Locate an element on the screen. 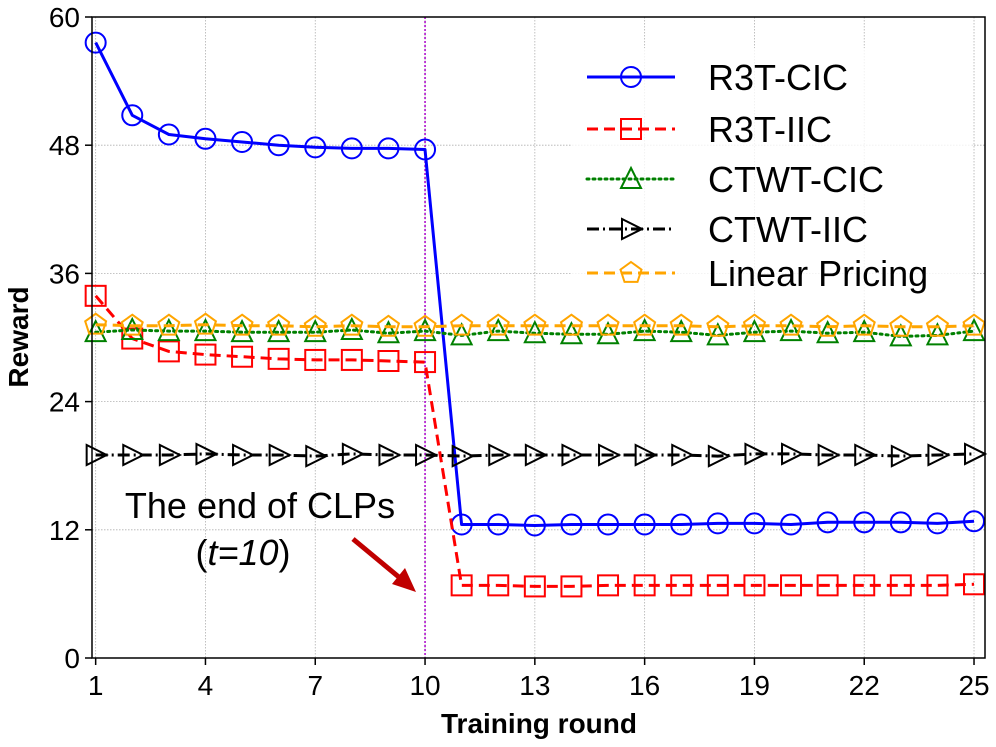 The height and width of the screenshot is (747, 996). y-tick-label: 48 is located at coordinates (64, 145).